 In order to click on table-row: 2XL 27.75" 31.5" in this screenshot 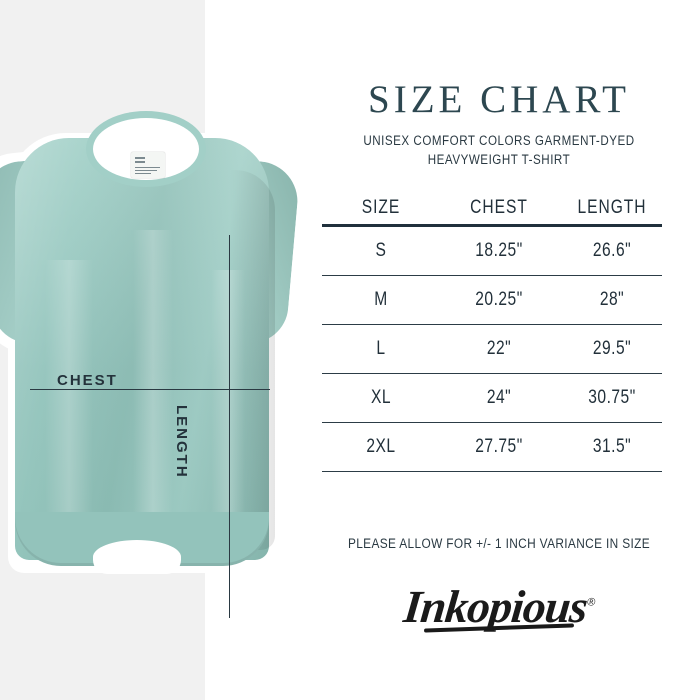, I will do `click(494, 447)`.